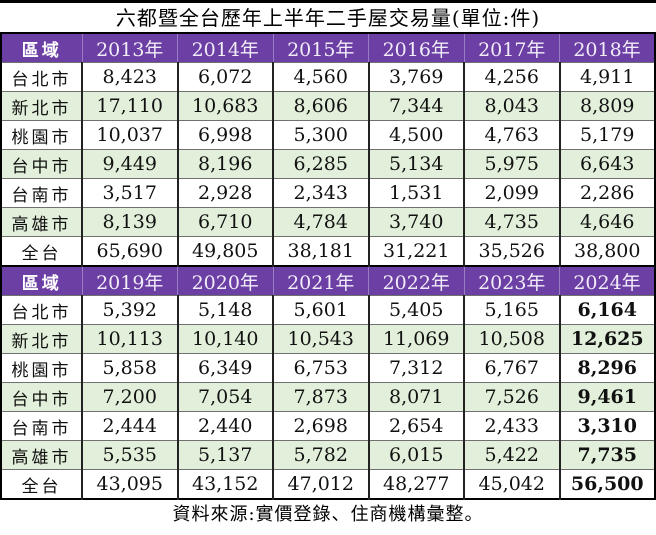 The height and width of the screenshot is (535, 656). What do you see at coordinates (415, 310) in the screenshot?
I see `value-cell: 5,405` at bounding box center [415, 310].